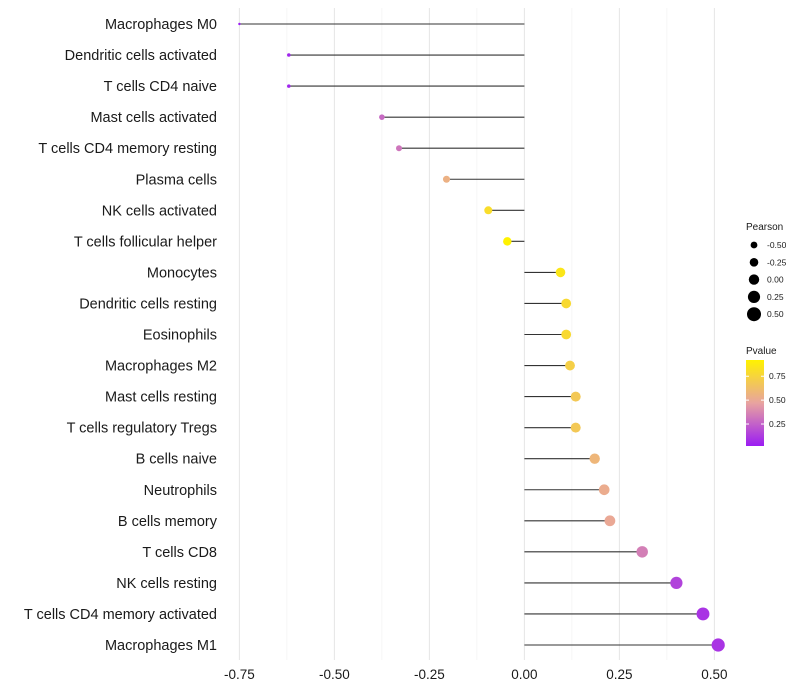  Describe the element at coordinates (179, 553) in the screenshot. I see `category-label: T cells CD8` at that location.